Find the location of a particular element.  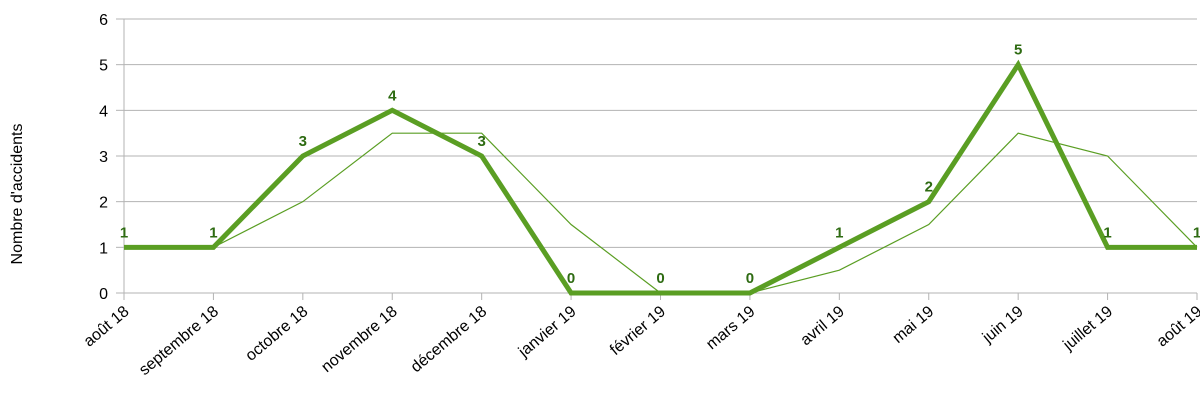

x-tick-label: juillet 19 is located at coordinates (1087, 328).